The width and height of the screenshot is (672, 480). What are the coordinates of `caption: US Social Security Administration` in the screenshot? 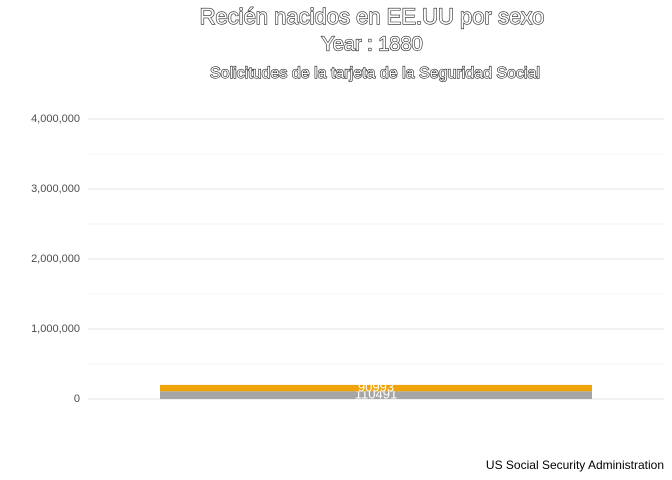 It's located at (575, 465).